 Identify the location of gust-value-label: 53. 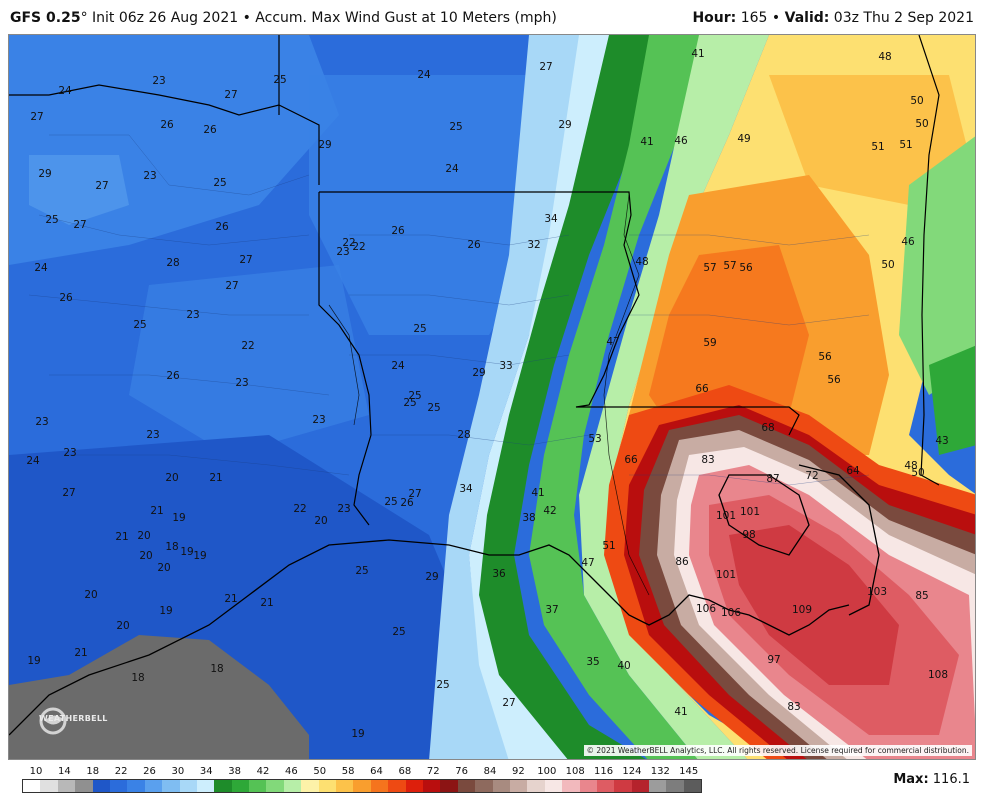
(595, 439).